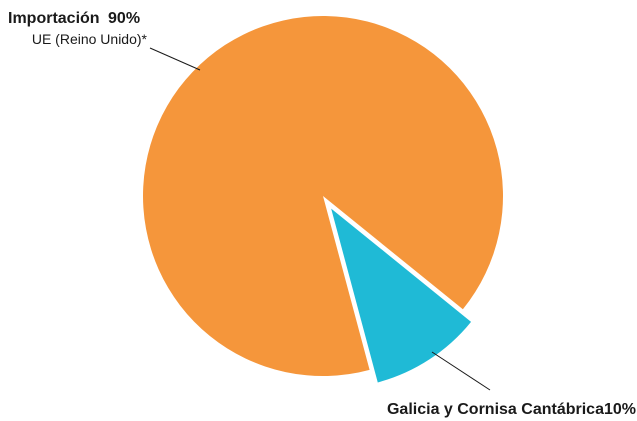  Describe the element at coordinates (54, 18) in the screenshot. I see `slice-label-importacion-name: Importación` at that location.